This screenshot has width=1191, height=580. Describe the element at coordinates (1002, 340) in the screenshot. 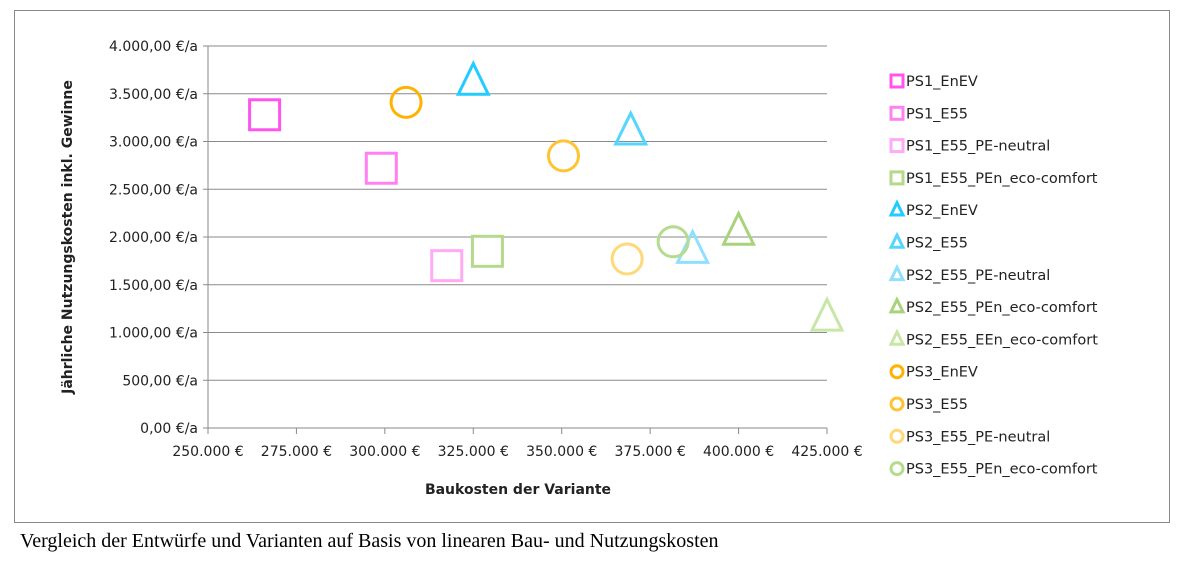

I see `legend-label: PS2_E55_EEn_eco-comfort` at that location.